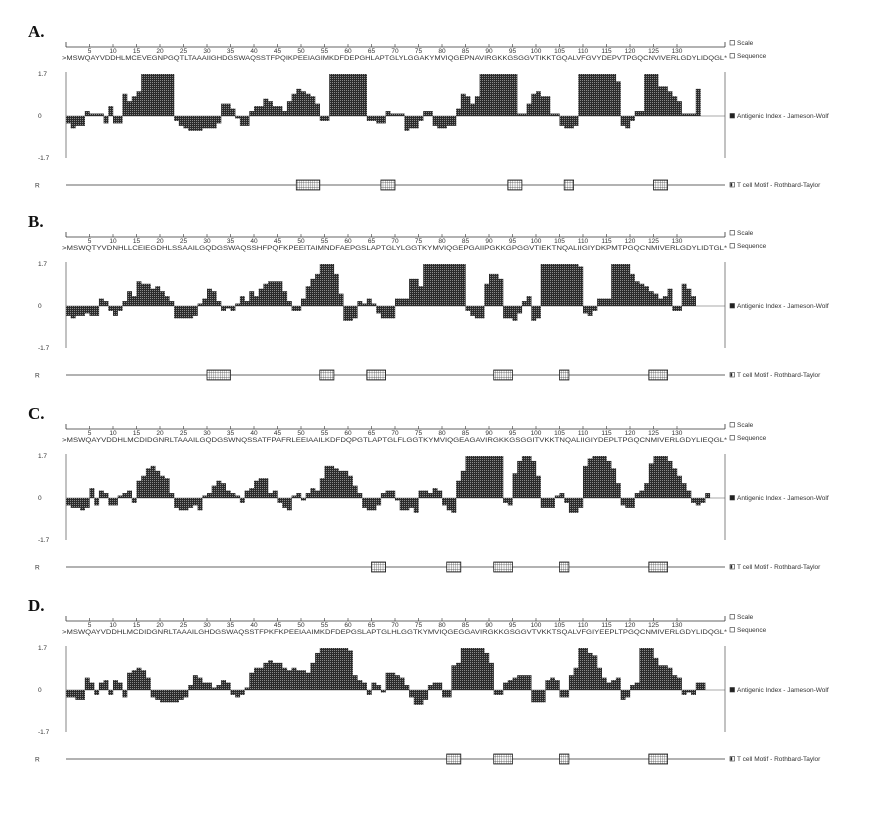  I want to click on scale-tick-label: 35, so click(231, 241).